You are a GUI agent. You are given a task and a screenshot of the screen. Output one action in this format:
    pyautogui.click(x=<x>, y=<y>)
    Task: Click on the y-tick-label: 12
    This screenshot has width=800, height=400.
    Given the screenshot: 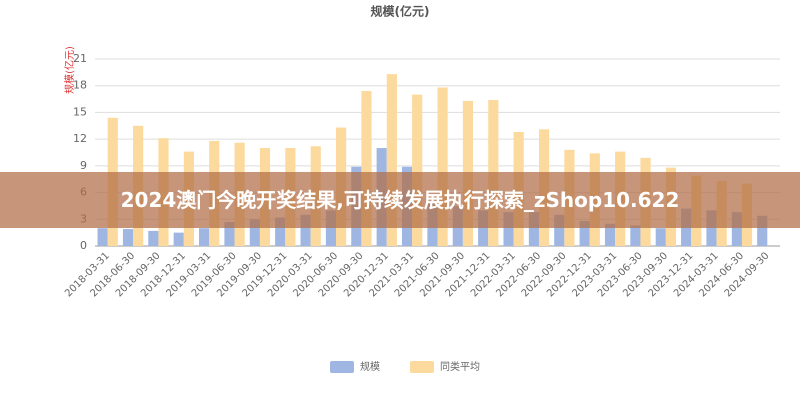 What is the action you would take?
    pyautogui.click(x=80, y=138)
    